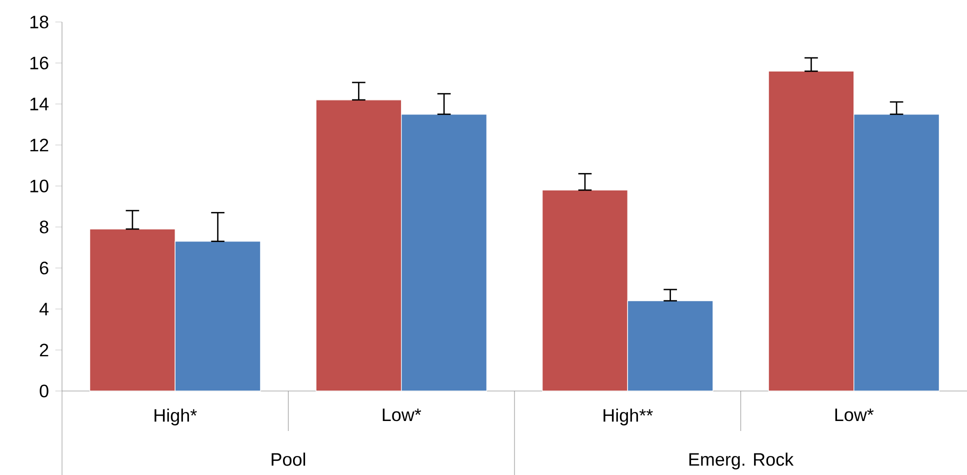  Describe the element at coordinates (39, 22) in the screenshot. I see `y-tick-label: 18` at that location.